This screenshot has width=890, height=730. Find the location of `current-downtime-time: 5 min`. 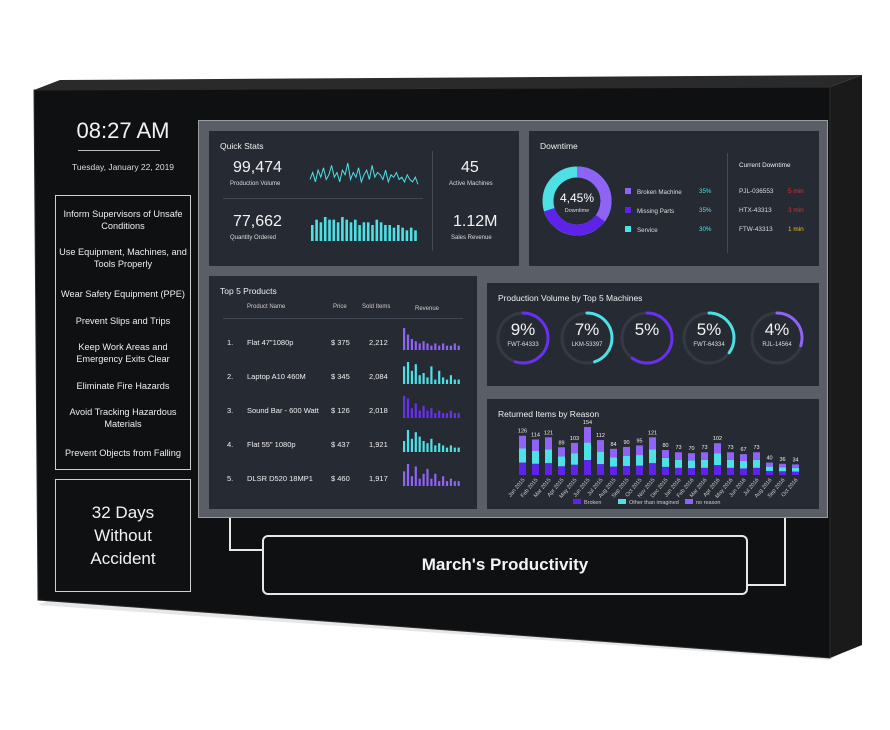

current-downtime-time: 5 min is located at coordinates (796, 191).